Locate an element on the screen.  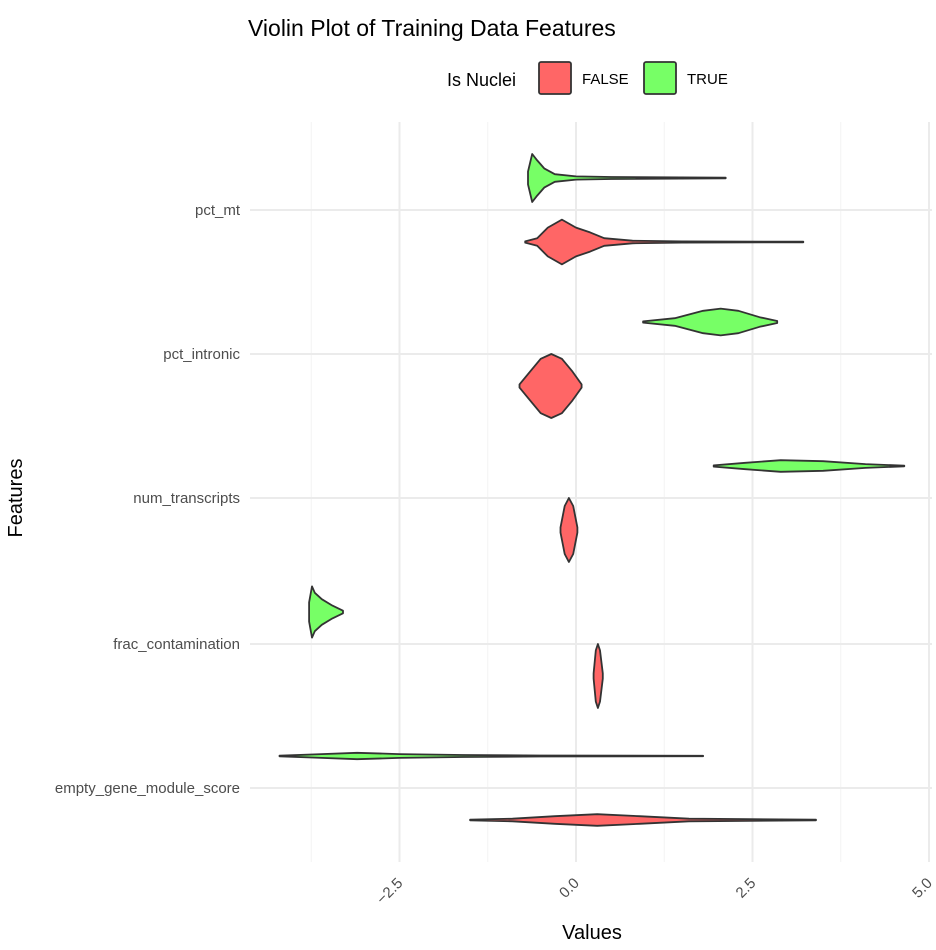
violin-false-num-transcripts is located at coordinates (569, 530).